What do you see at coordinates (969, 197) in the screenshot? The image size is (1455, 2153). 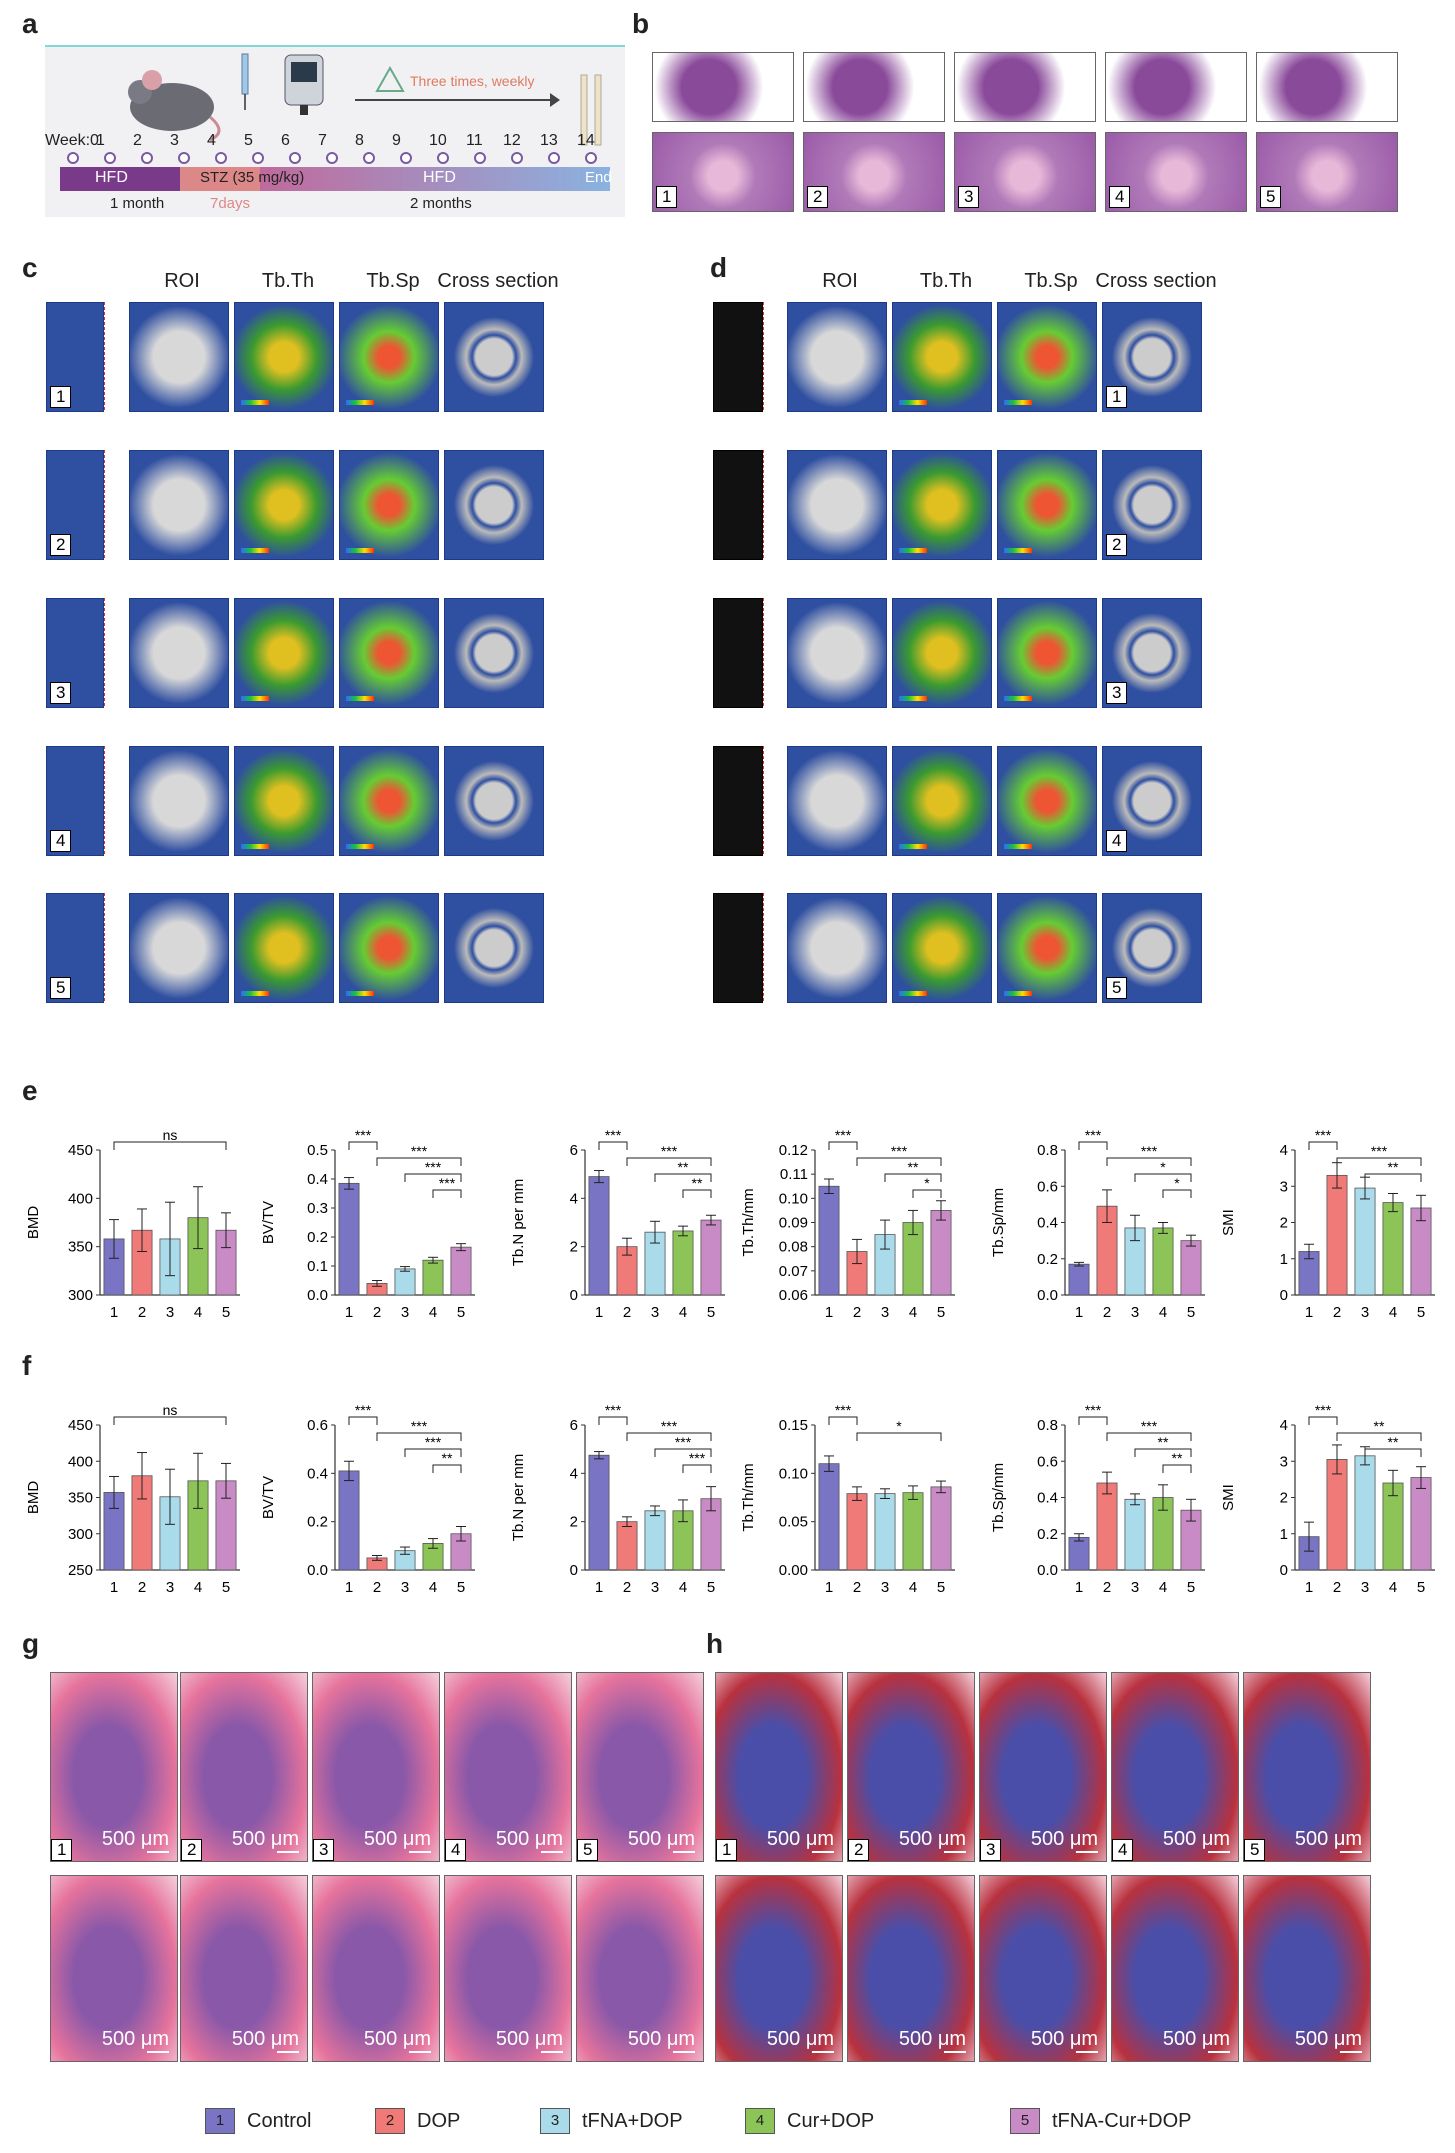 I see `he-number: 3` at bounding box center [969, 197].